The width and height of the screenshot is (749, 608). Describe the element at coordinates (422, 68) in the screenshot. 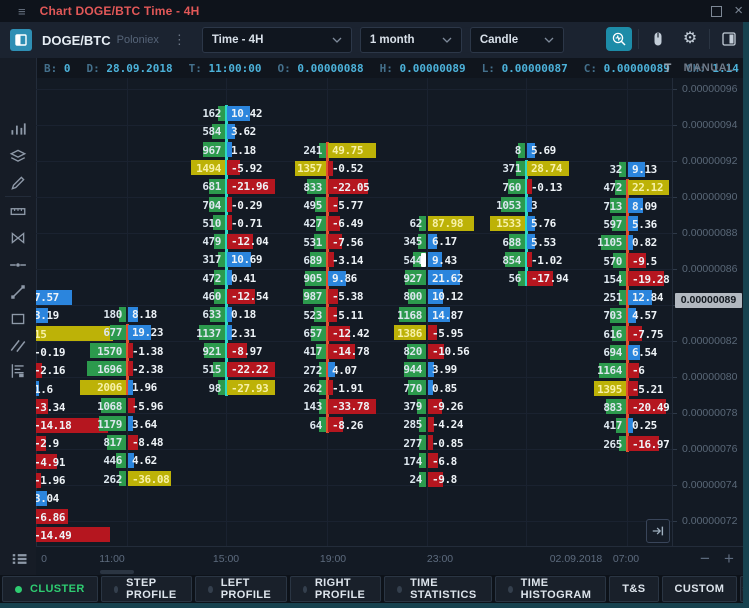

I see `info-high: H: 0.00000089` at that location.